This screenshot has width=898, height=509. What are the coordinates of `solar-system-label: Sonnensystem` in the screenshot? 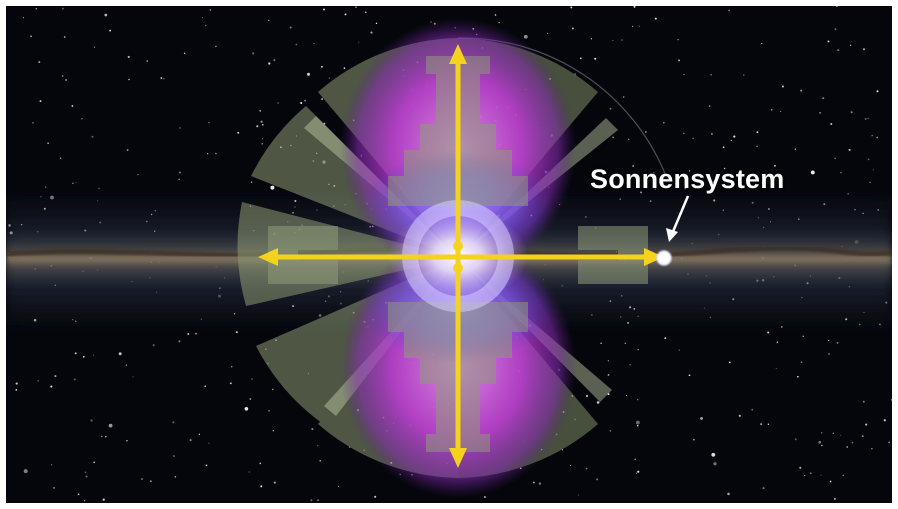 It's located at (687, 179).